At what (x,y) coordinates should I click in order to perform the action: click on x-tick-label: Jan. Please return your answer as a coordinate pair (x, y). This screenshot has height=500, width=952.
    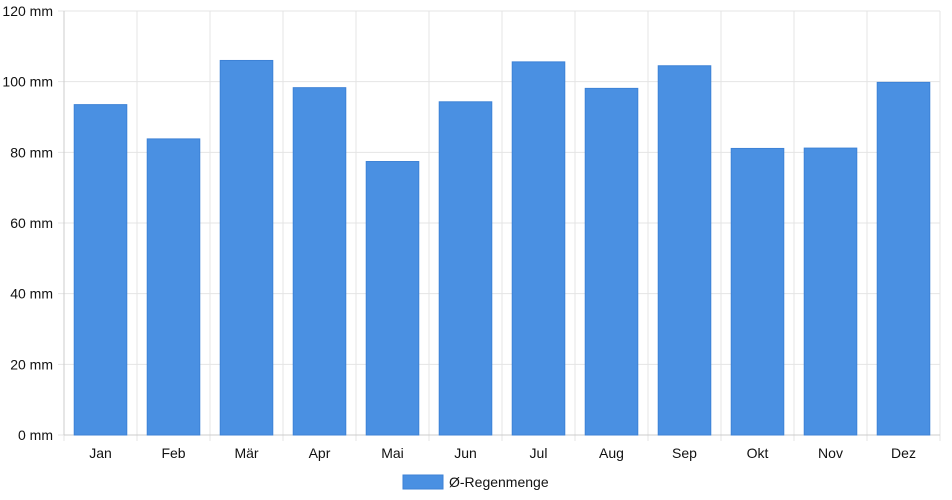
    Looking at the image, I should click on (100, 453).